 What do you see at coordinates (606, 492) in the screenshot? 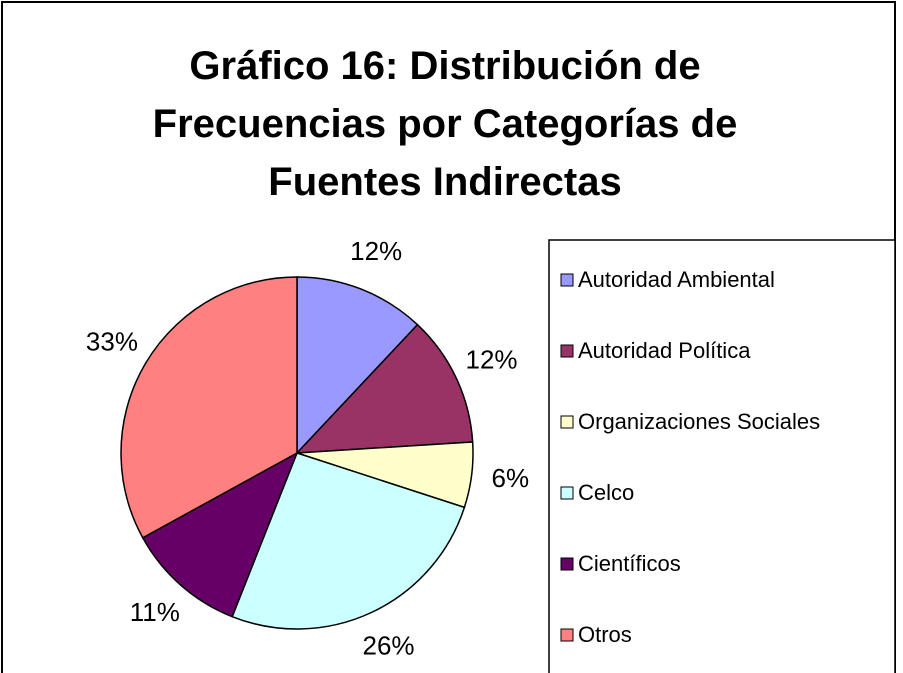
I see `legend-label: Celco` at bounding box center [606, 492].